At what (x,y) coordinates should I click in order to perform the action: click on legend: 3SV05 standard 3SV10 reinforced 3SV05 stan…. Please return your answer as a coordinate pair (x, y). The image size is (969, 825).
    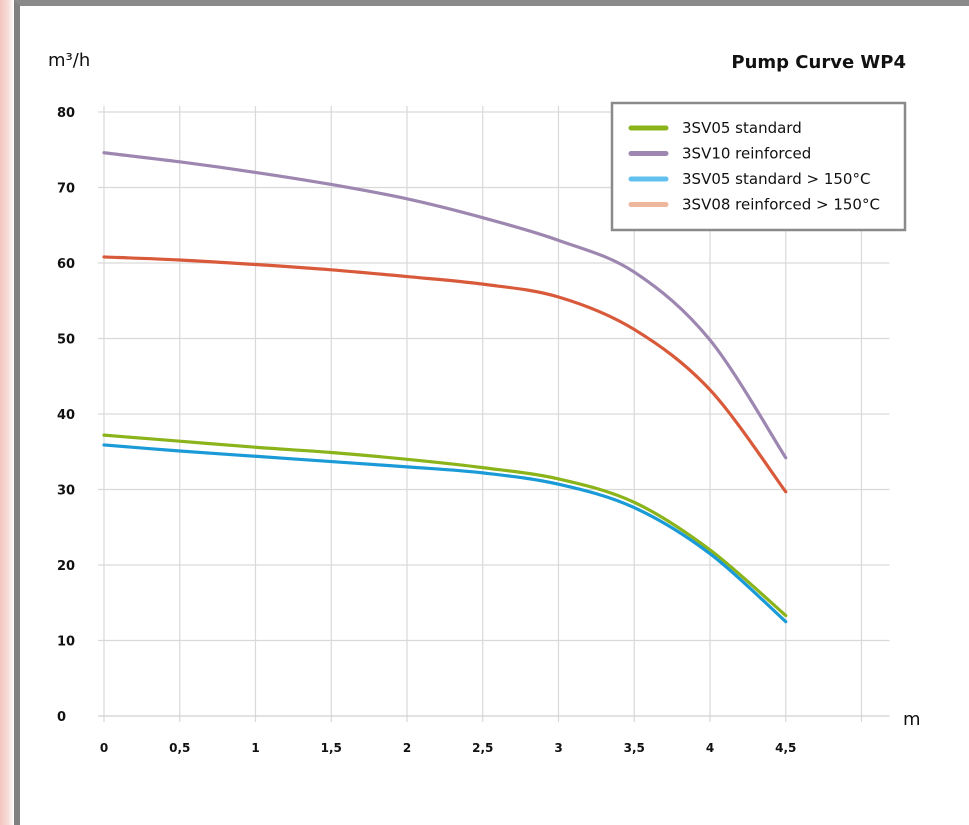
    Looking at the image, I should click on (758, 166).